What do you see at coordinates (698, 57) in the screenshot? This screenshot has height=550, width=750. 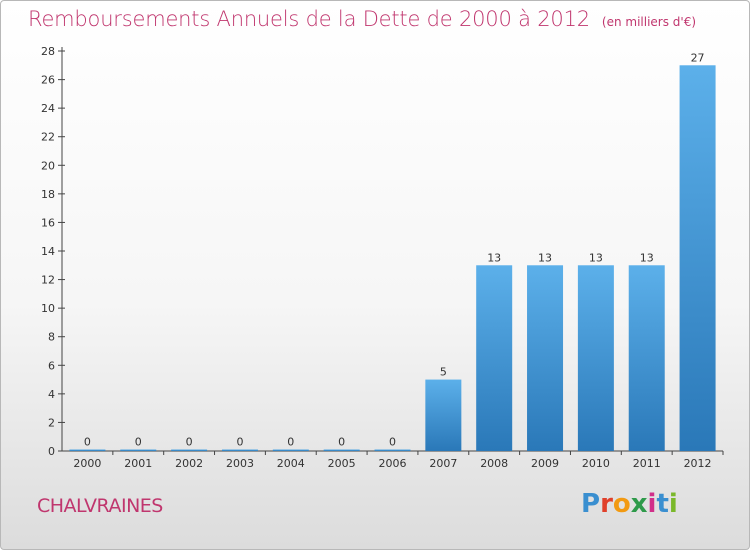 I see `value-label-2012: 27` at bounding box center [698, 57].